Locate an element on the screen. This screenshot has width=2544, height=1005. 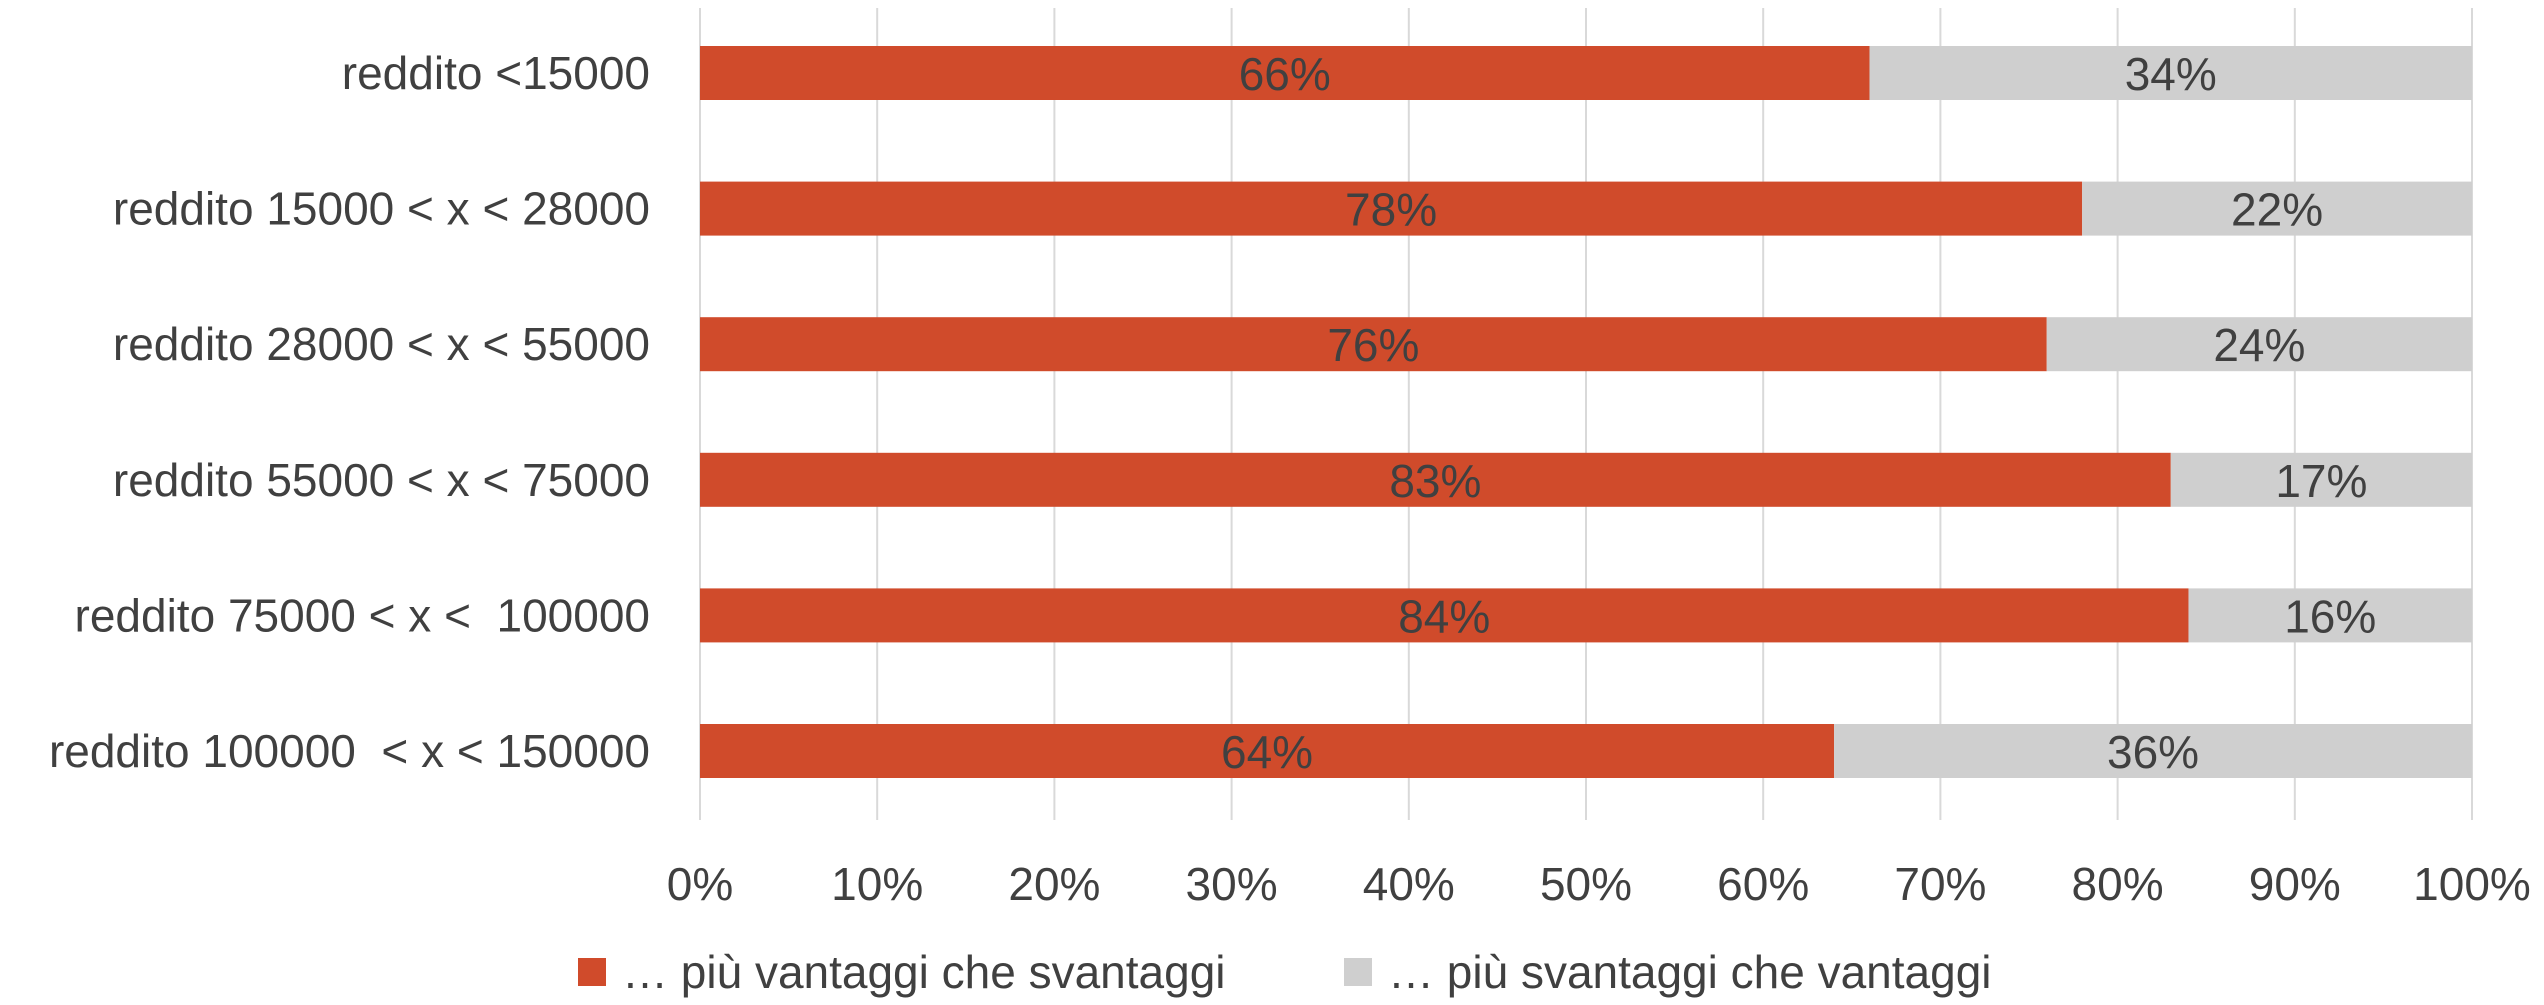
data-label: 16% is located at coordinates (2330, 616).